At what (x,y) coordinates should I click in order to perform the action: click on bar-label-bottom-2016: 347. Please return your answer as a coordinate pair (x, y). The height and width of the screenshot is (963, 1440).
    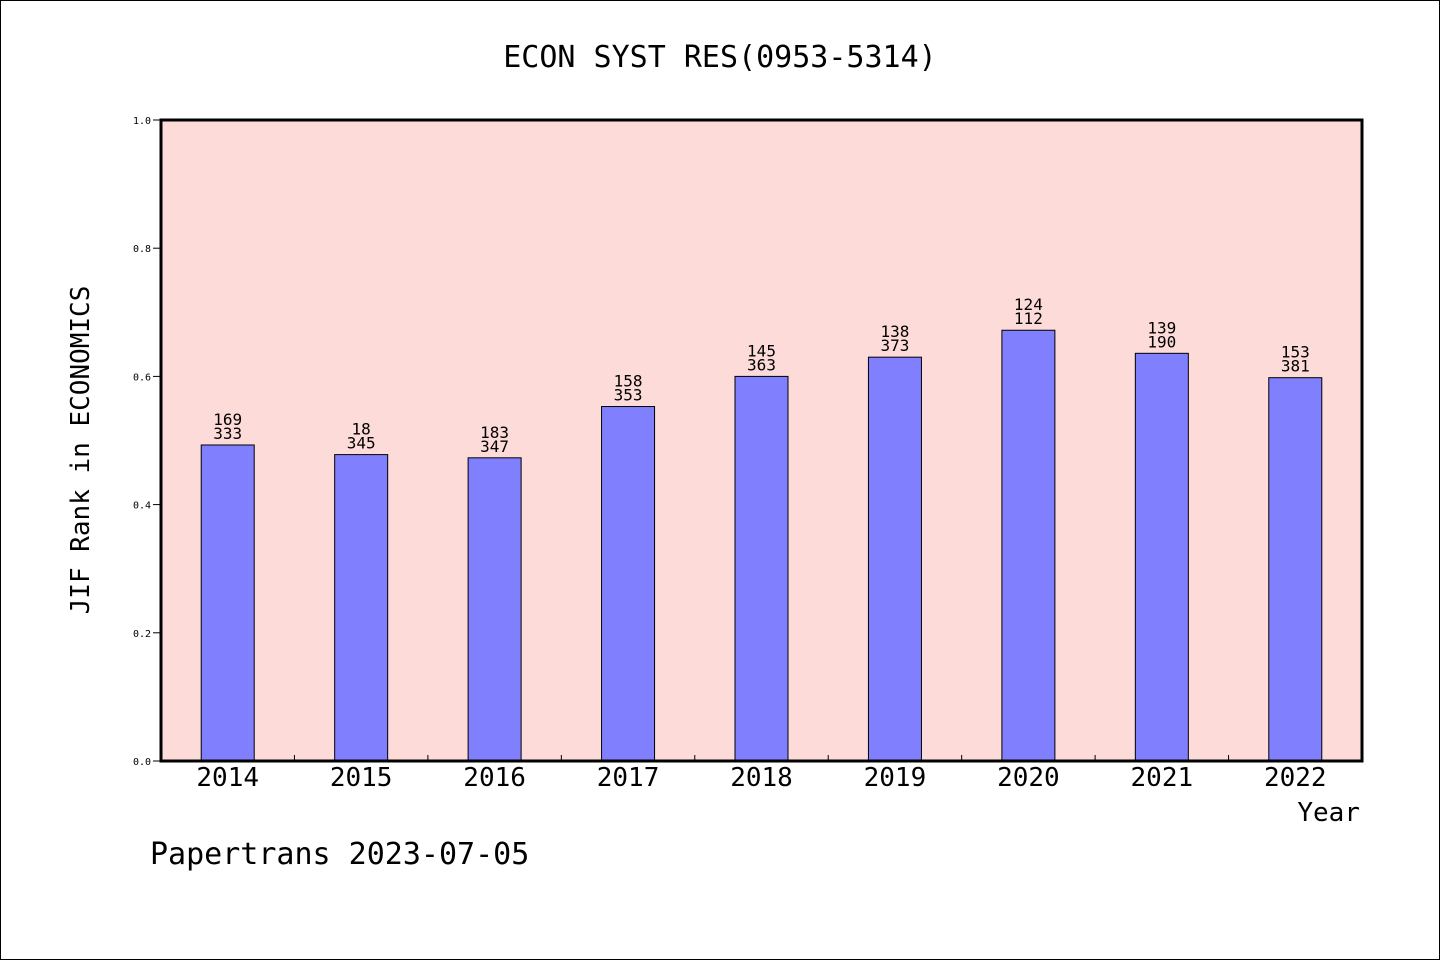
    Looking at the image, I should click on (494, 446).